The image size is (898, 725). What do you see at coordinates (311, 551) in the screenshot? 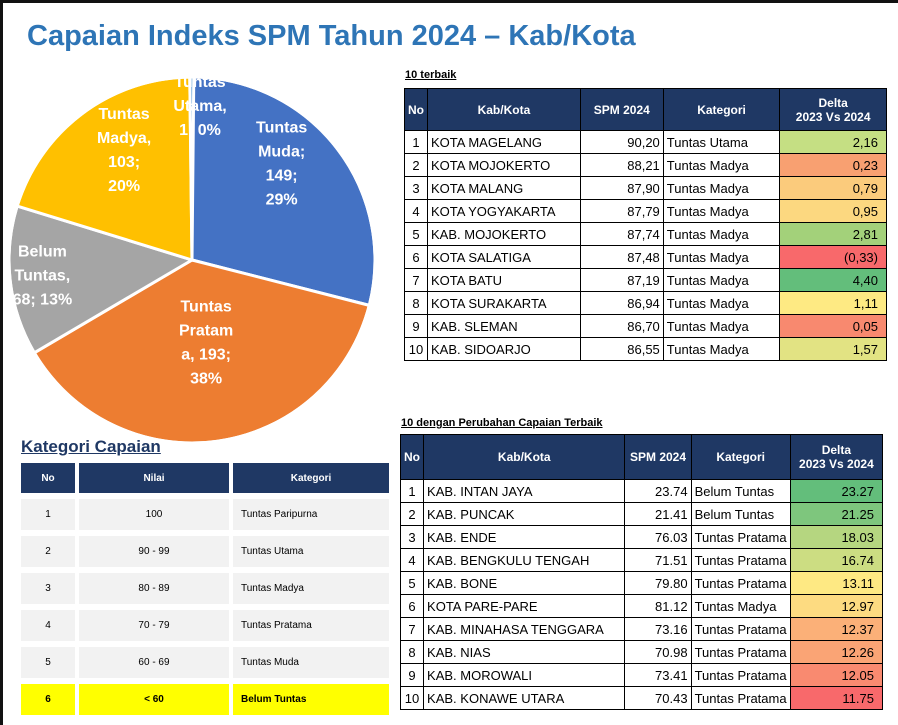
I see `row-kategori: Tuntas Utama` at bounding box center [311, 551].